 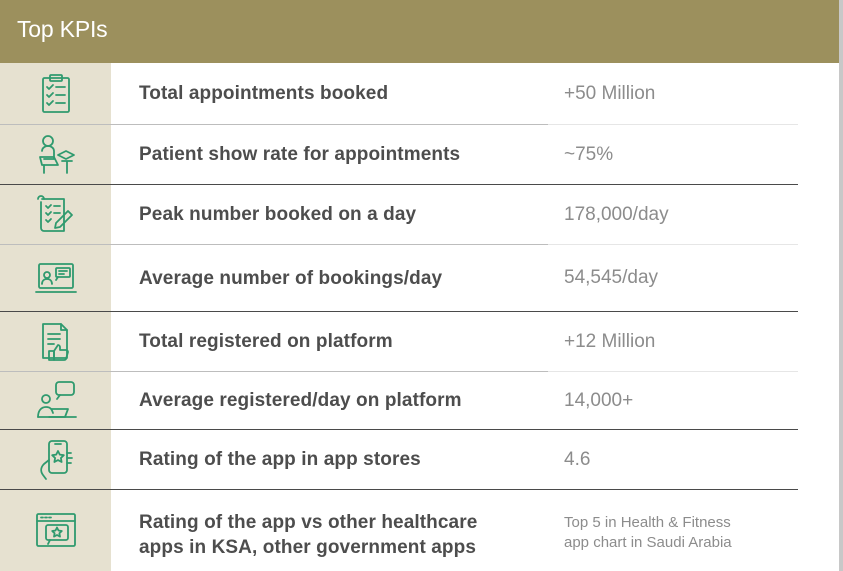 I want to click on kpi-value: 54,545/day, so click(x=611, y=277).